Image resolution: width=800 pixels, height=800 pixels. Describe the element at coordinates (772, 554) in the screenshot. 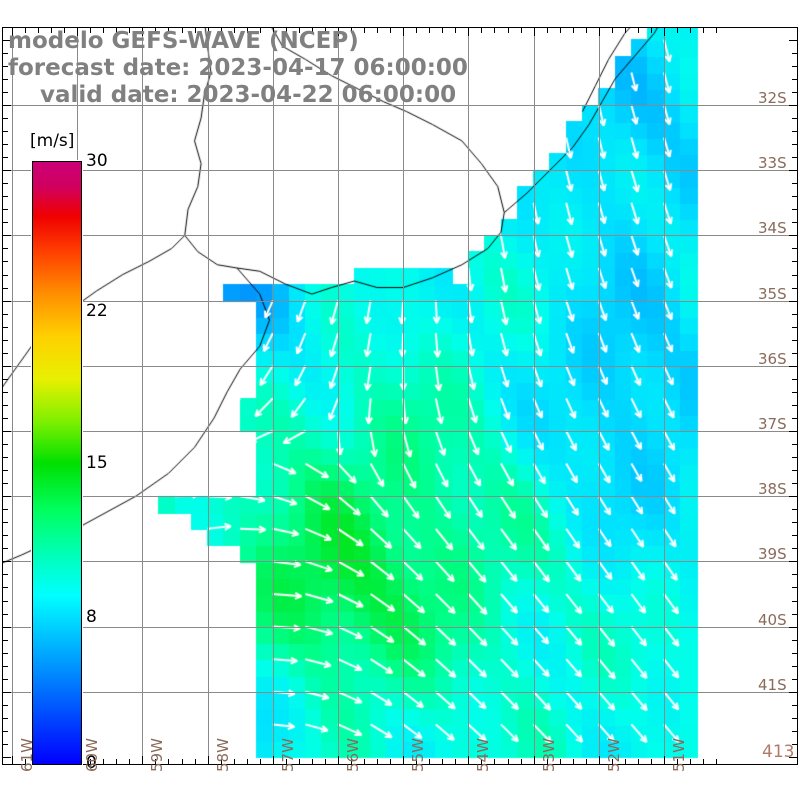

I see `lat-label-39S: 39S` at that location.